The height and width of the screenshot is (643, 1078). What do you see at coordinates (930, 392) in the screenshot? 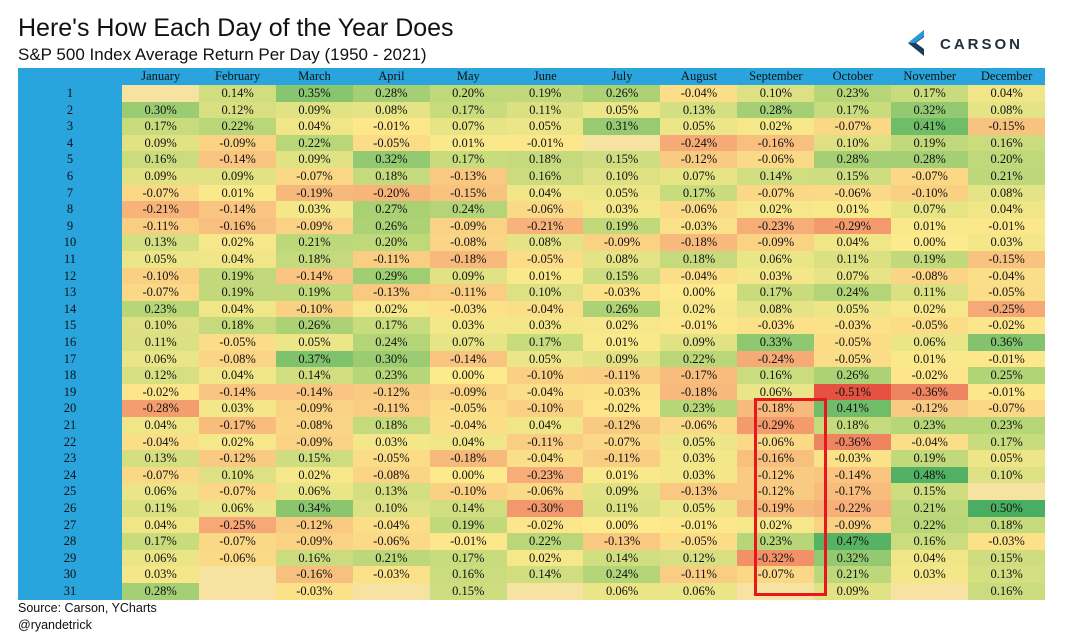
I see `heat-cell: -0.36%` at bounding box center [930, 392].